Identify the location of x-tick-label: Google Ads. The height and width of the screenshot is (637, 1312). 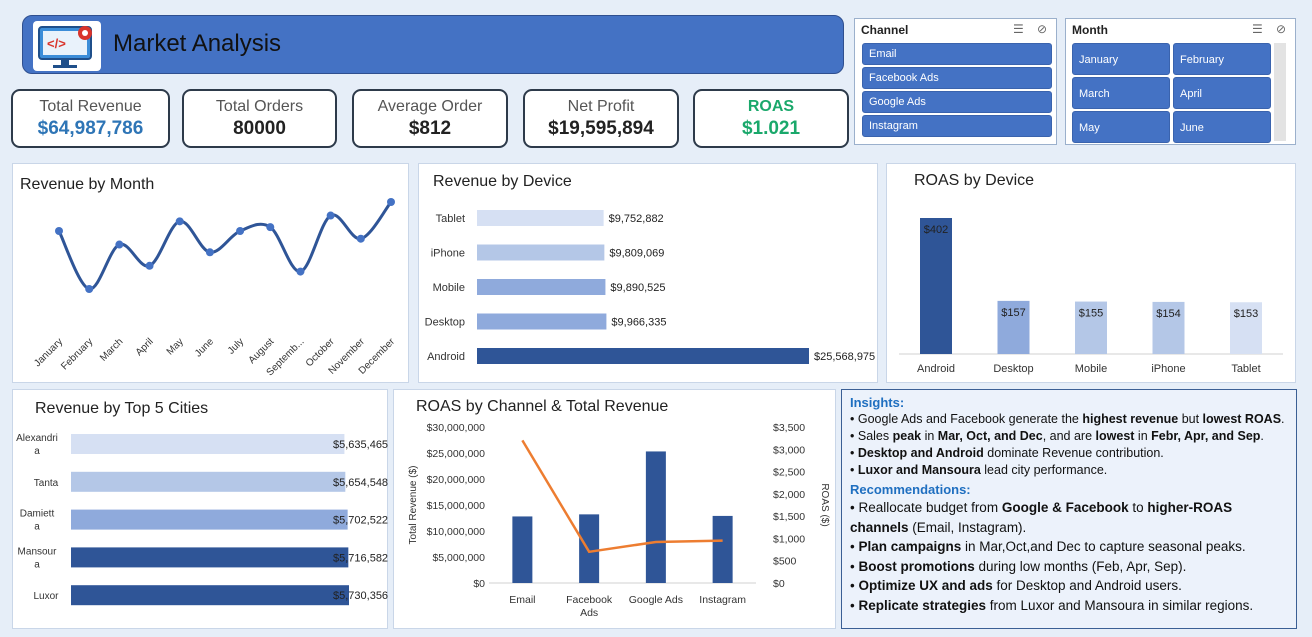
(656, 600).